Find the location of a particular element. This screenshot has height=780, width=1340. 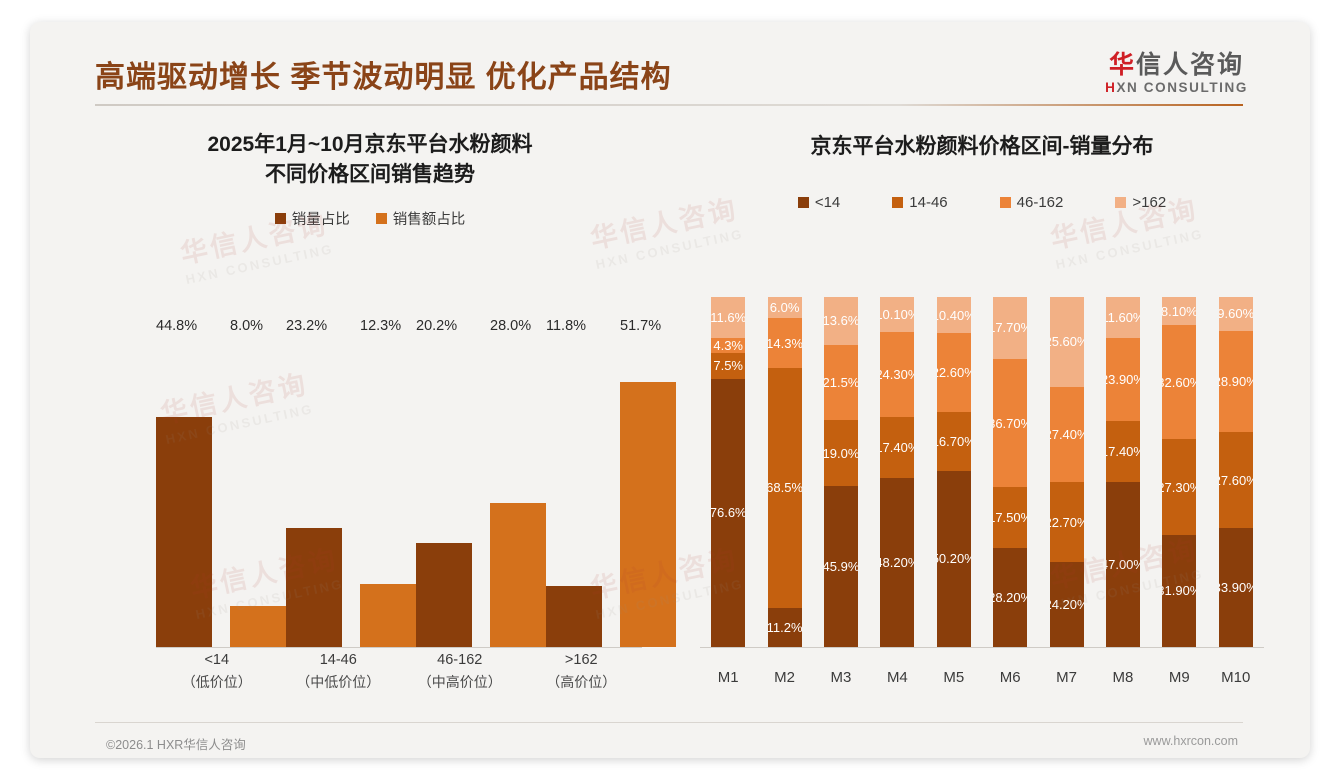

stack-segment: 23.90% is located at coordinates (1122, 379).